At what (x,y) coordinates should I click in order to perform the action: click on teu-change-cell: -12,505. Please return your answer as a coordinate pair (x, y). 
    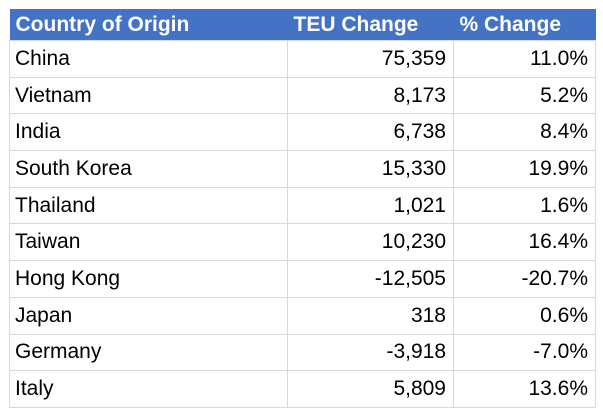
    Looking at the image, I should click on (370, 279).